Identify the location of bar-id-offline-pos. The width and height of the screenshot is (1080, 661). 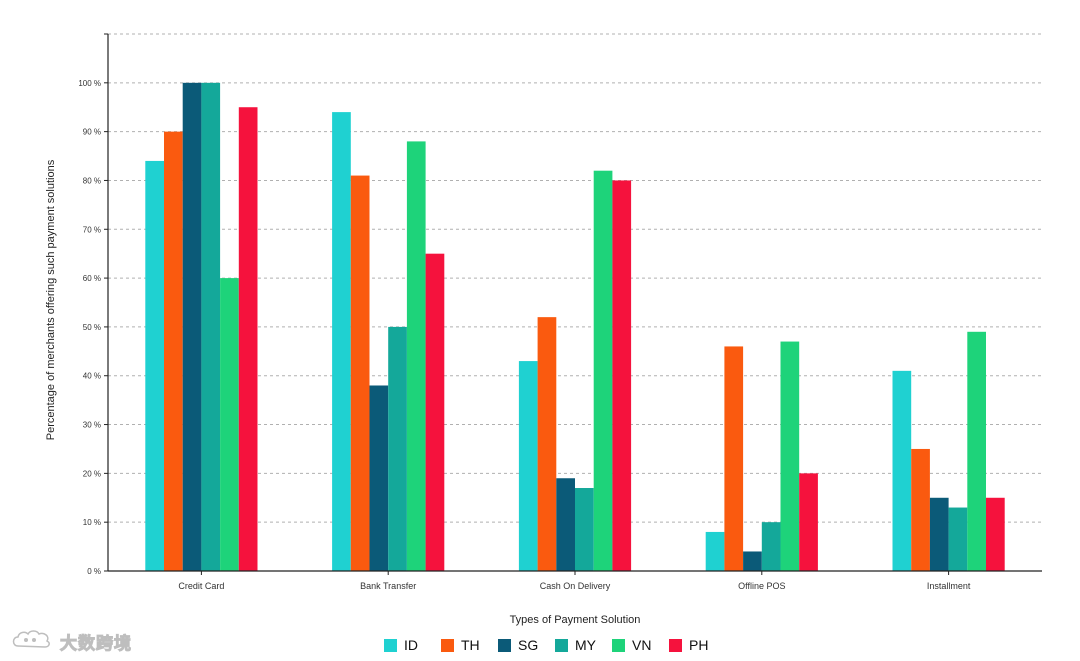
(715, 551).